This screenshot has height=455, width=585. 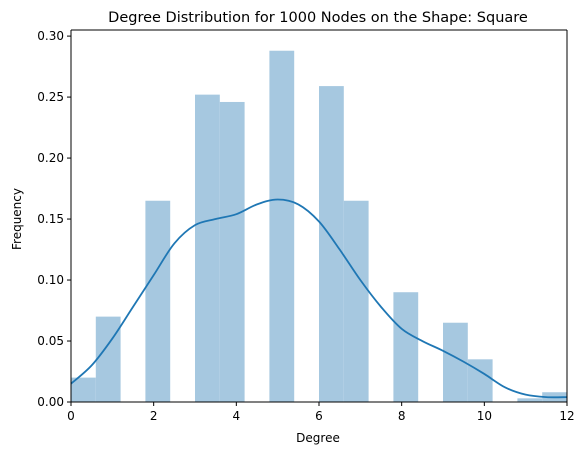 What do you see at coordinates (154, 416) in the screenshot?
I see `x-tick-label: 2` at bounding box center [154, 416].